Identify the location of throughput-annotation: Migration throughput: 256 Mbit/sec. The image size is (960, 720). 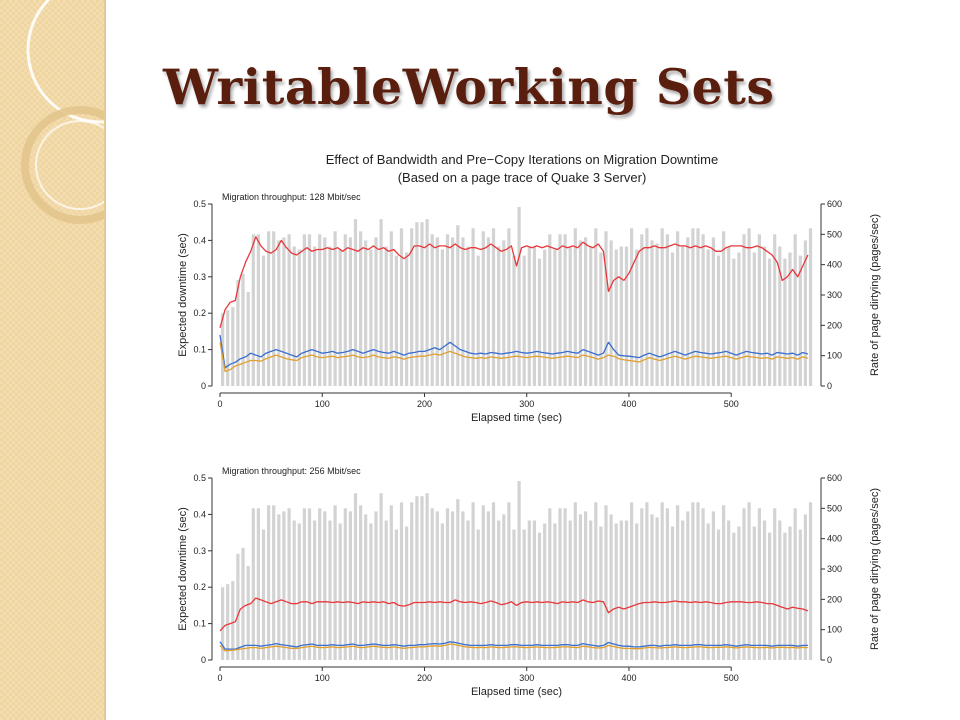
(291, 471).